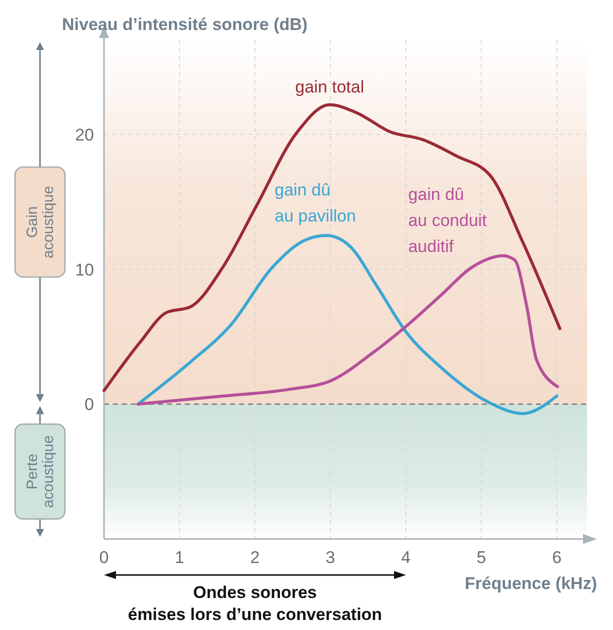 The height and width of the screenshot is (630, 613). What do you see at coordinates (329, 87) in the screenshot?
I see `series-label: gain total` at bounding box center [329, 87].